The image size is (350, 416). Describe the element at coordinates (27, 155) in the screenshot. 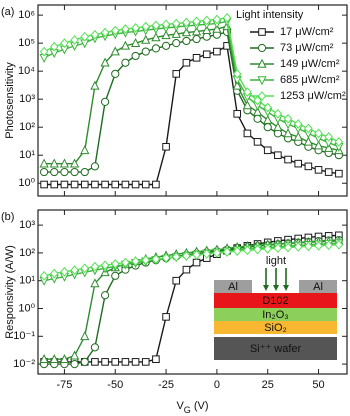

I see `y-tick-label: 10¹` at that location.